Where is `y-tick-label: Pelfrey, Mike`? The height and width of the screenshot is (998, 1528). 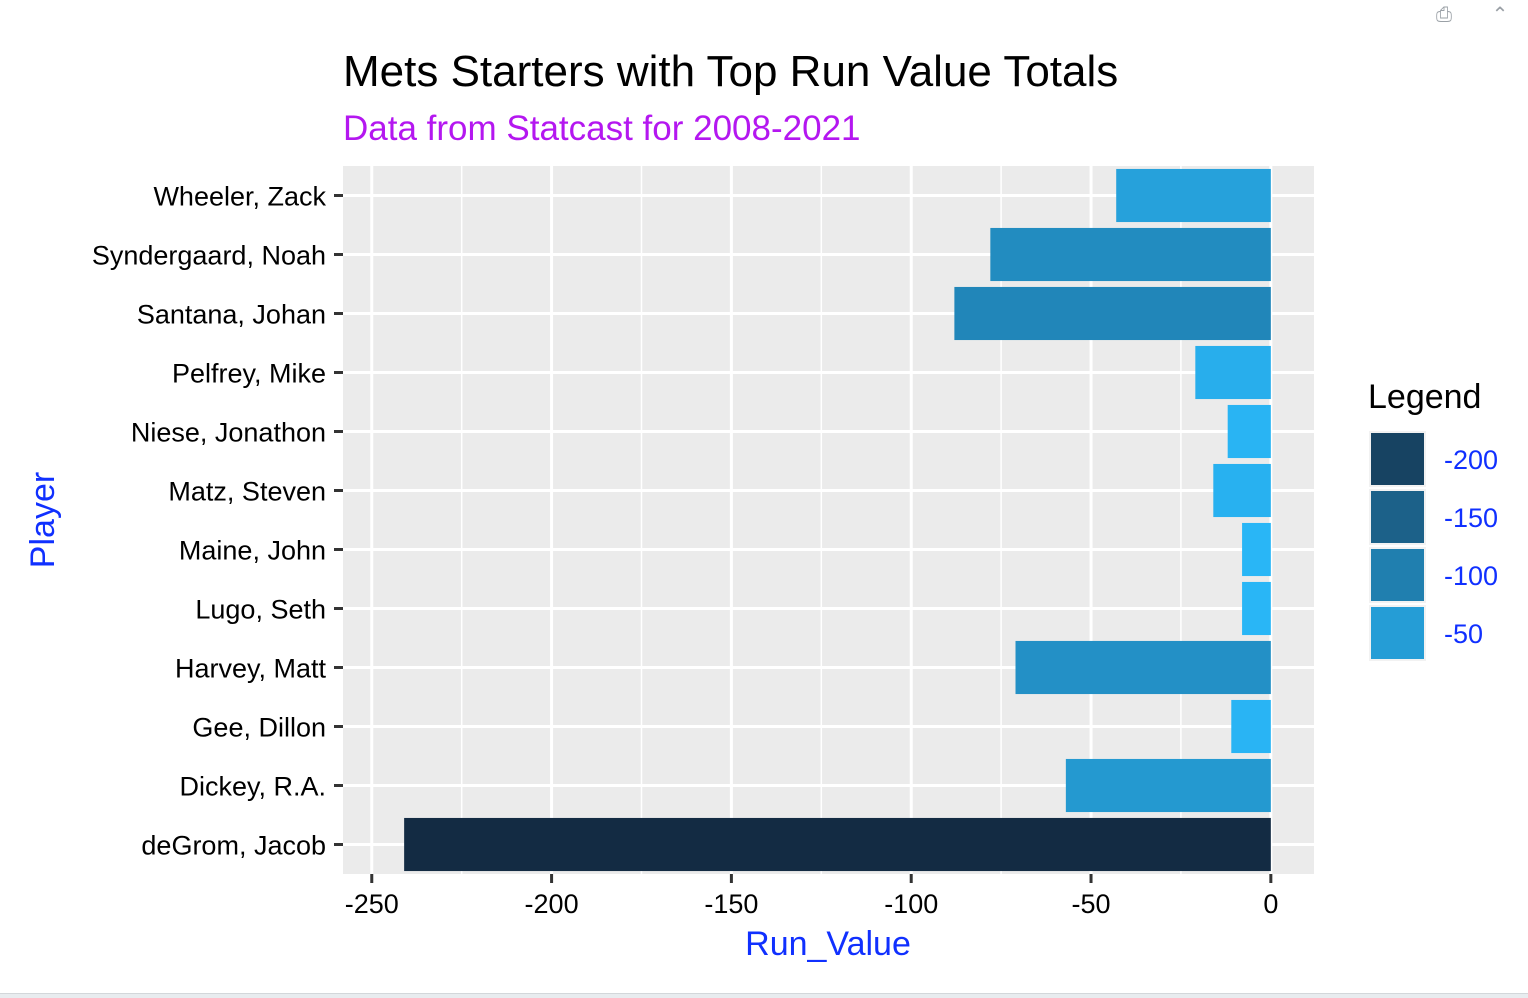 y-tick-label: Pelfrey, Mike is located at coordinates (249, 374).